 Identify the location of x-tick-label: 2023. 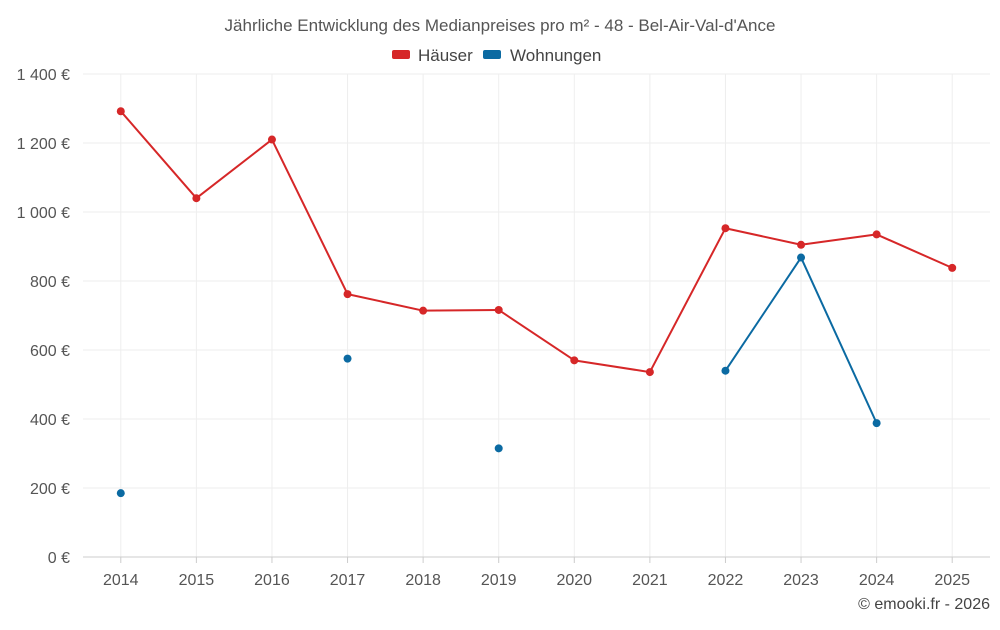
(801, 580).